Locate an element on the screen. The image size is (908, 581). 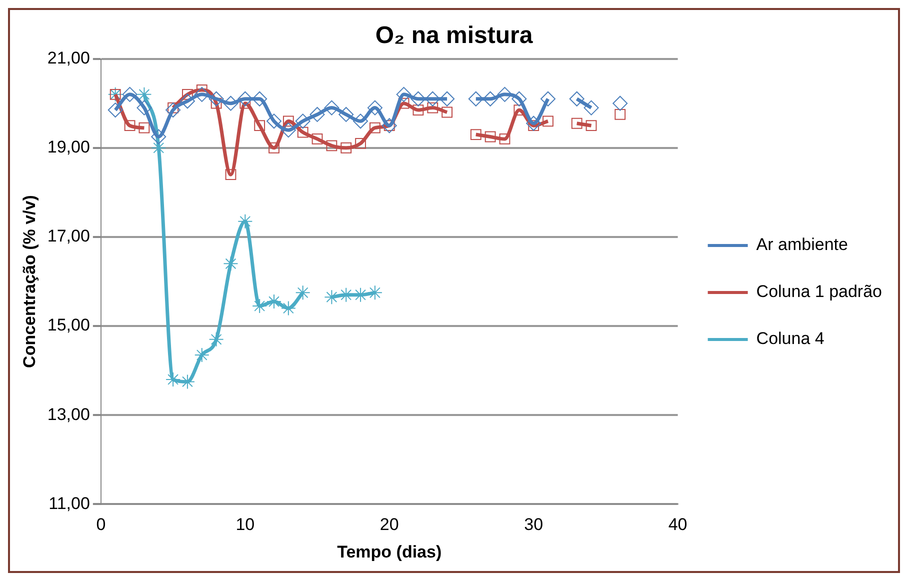
legend-label: Ar ambiente is located at coordinates (802, 244).